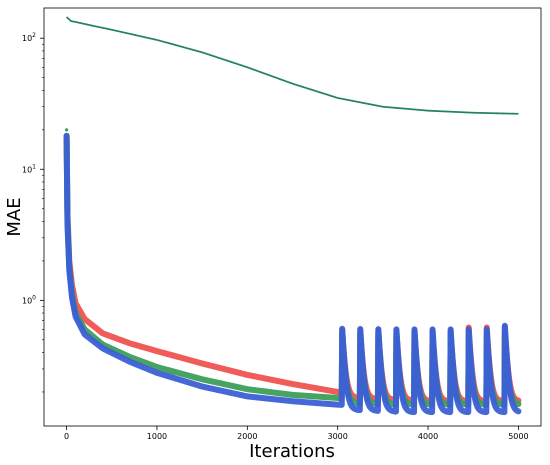  Describe the element at coordinates (296, 433) in the screenshot. I see `x-axis: 0 1000 2000 3000 4000 5000` at that location.